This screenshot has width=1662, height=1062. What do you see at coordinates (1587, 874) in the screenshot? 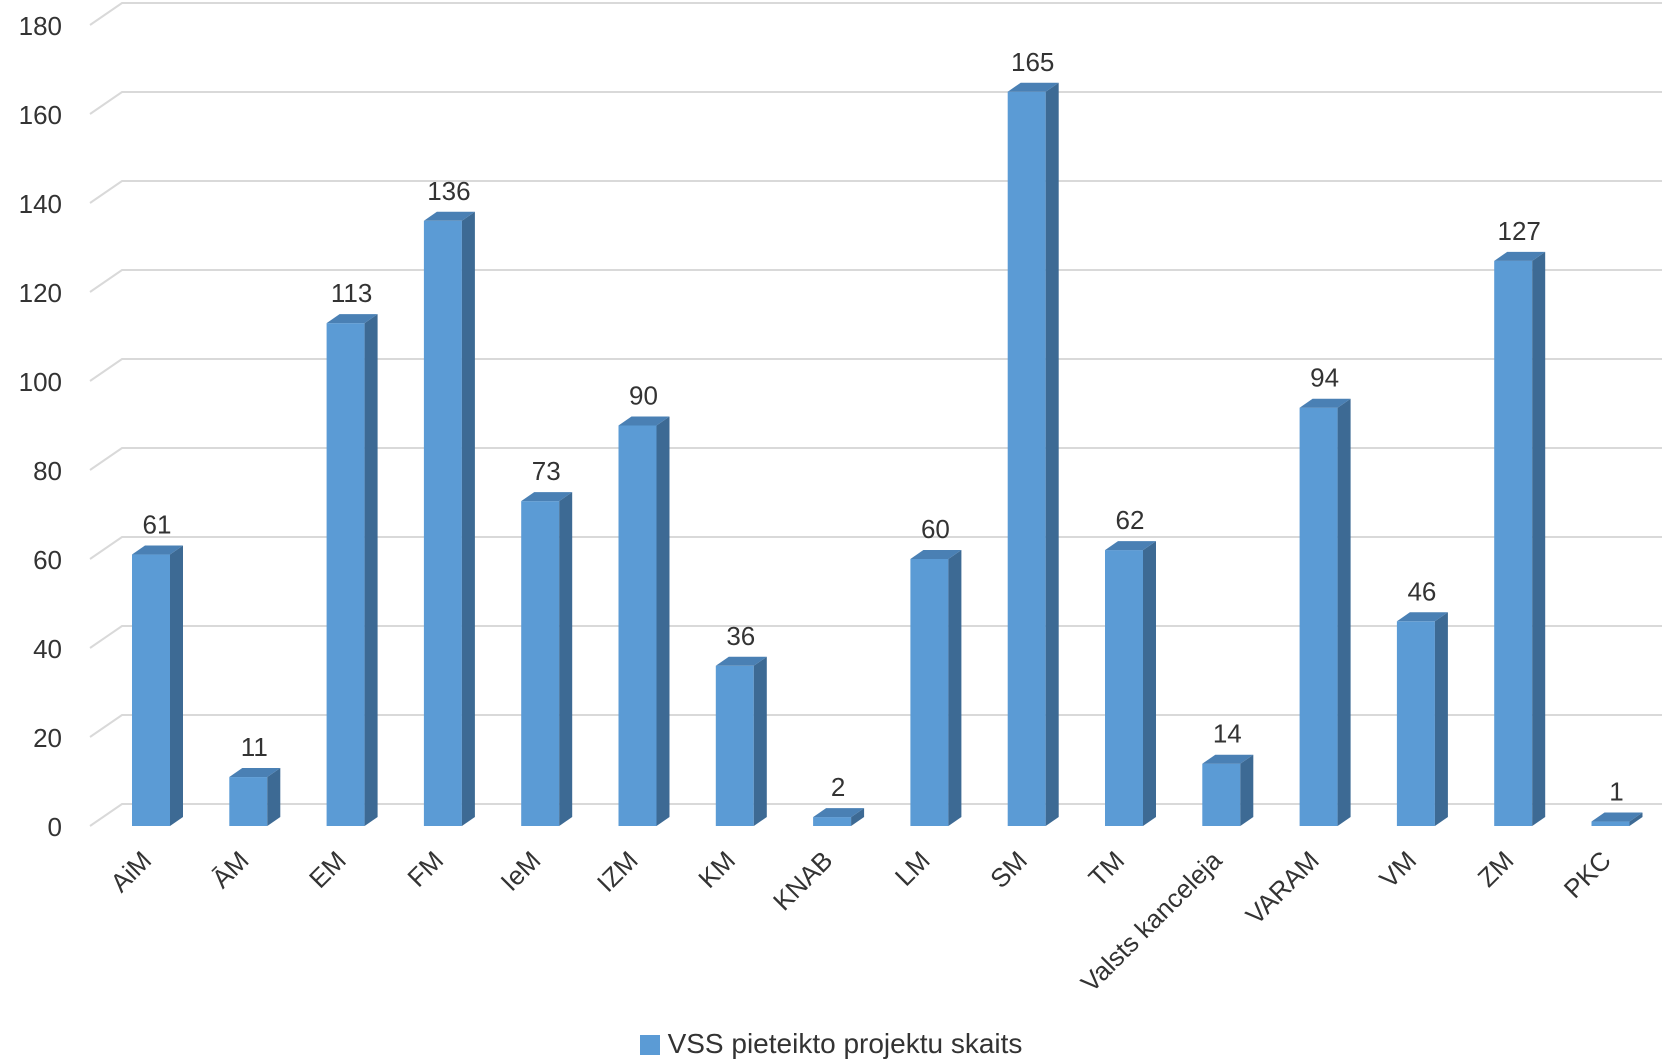
I see `x-tick-label: PKC` at bounding box center [1587, 874].